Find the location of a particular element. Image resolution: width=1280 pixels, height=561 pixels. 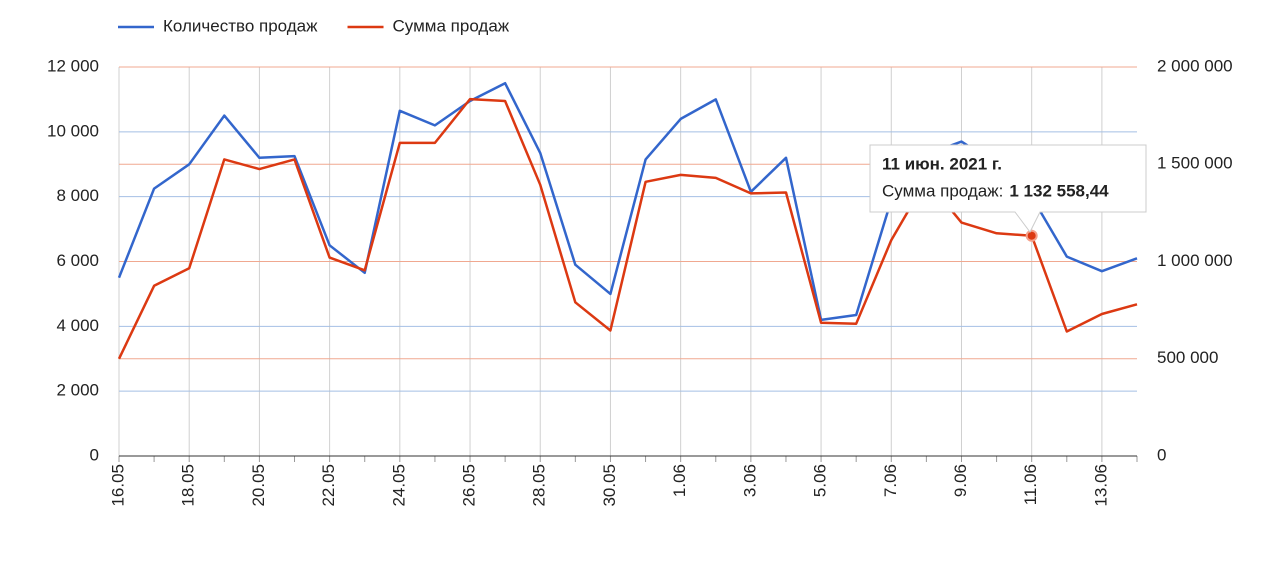

x-tick-label: 26.05 is located at coordinates (469, 485).